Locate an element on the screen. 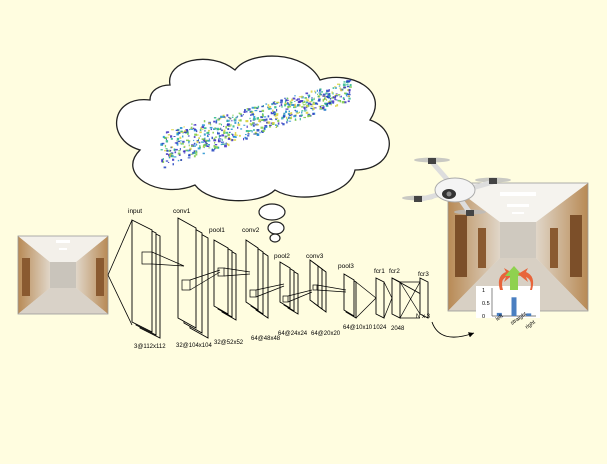  layer-conv3 is located at coordinates (318, 286).